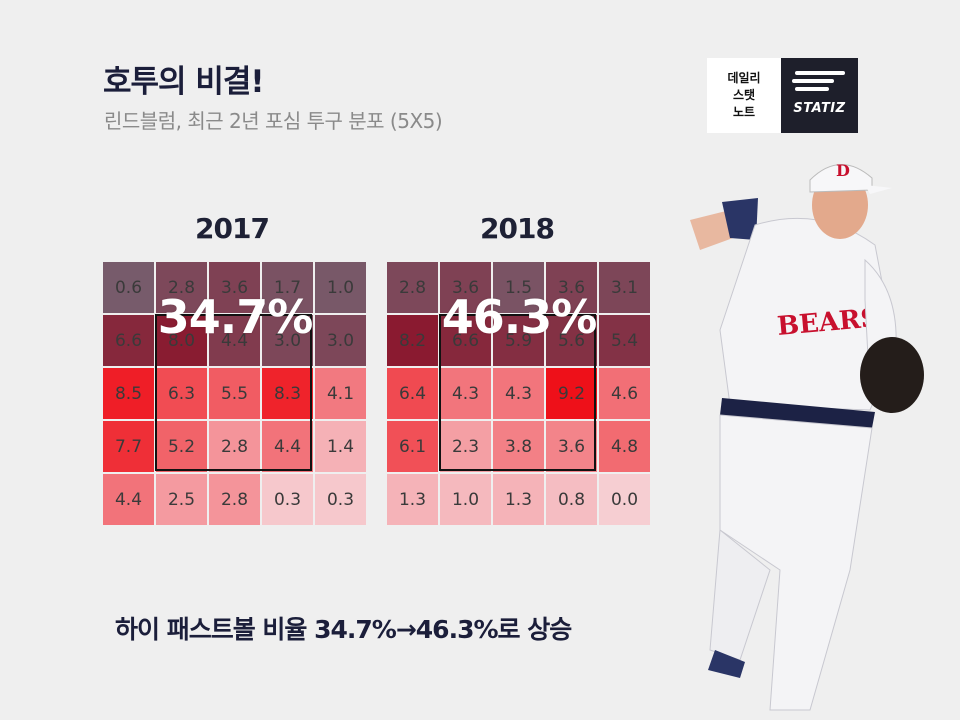  What do you see at coordinates (518, 446) in the screenshot?
I see `heatmap-cell: 3.8` at bounding box center [518, 446].